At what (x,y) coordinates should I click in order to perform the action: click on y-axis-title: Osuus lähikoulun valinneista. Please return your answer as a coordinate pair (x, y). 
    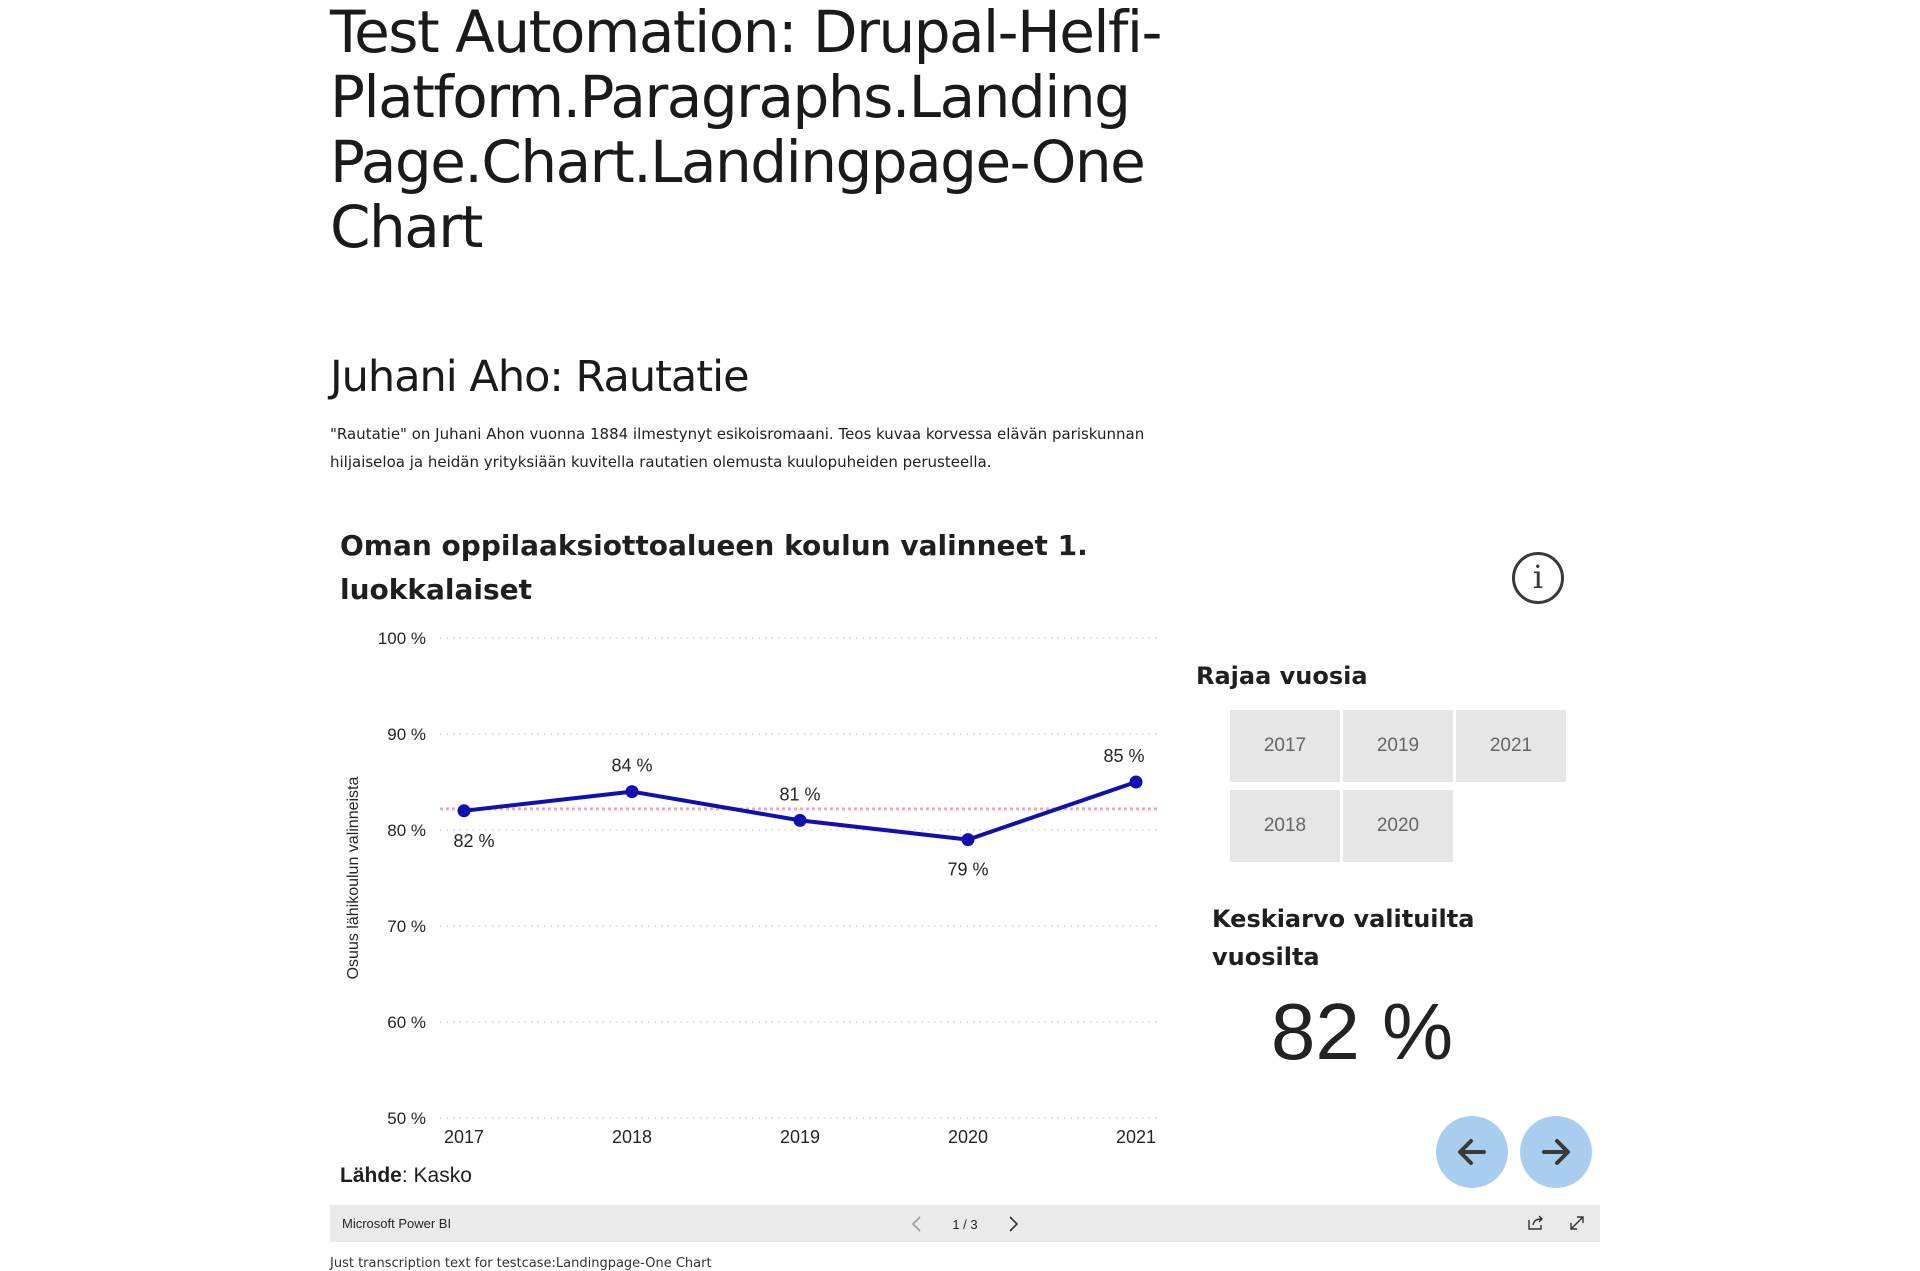
    Looking at the image, I should click on (353, 878).